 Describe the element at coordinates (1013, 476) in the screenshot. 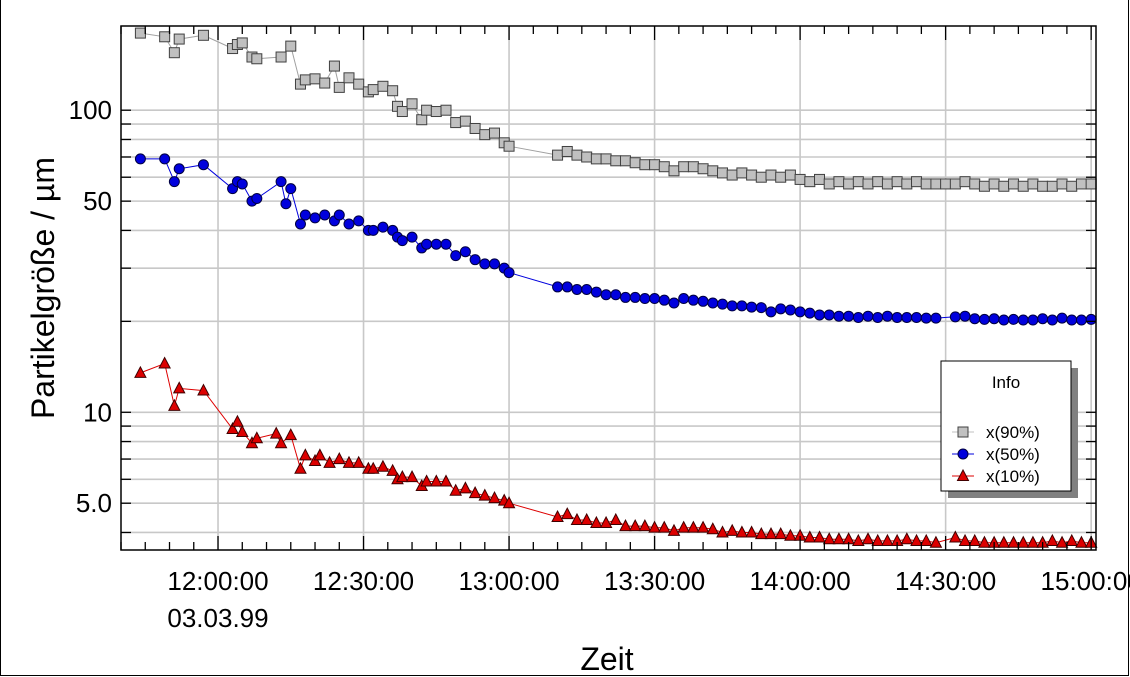

I see `legend-label-2: x(10%)` at that location.